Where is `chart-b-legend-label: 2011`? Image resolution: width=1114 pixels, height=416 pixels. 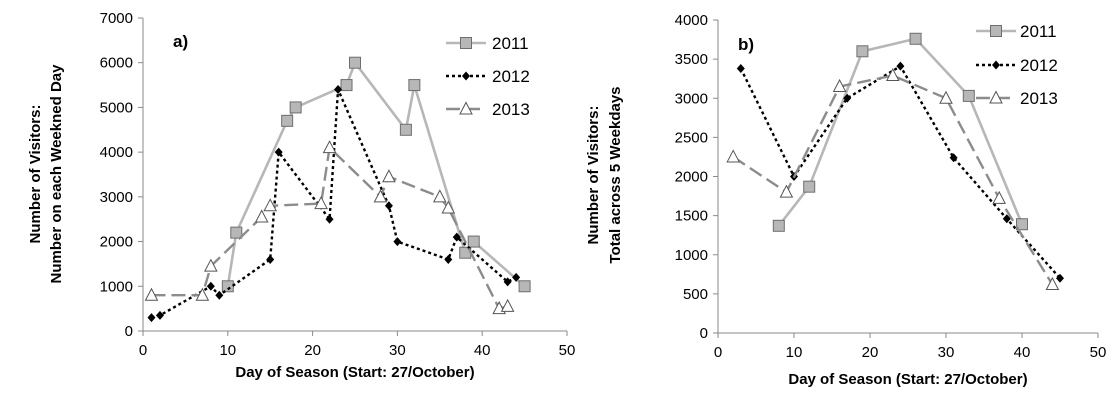
chart-b-legend-label: 2011 is located at coordinates (1038, 31).